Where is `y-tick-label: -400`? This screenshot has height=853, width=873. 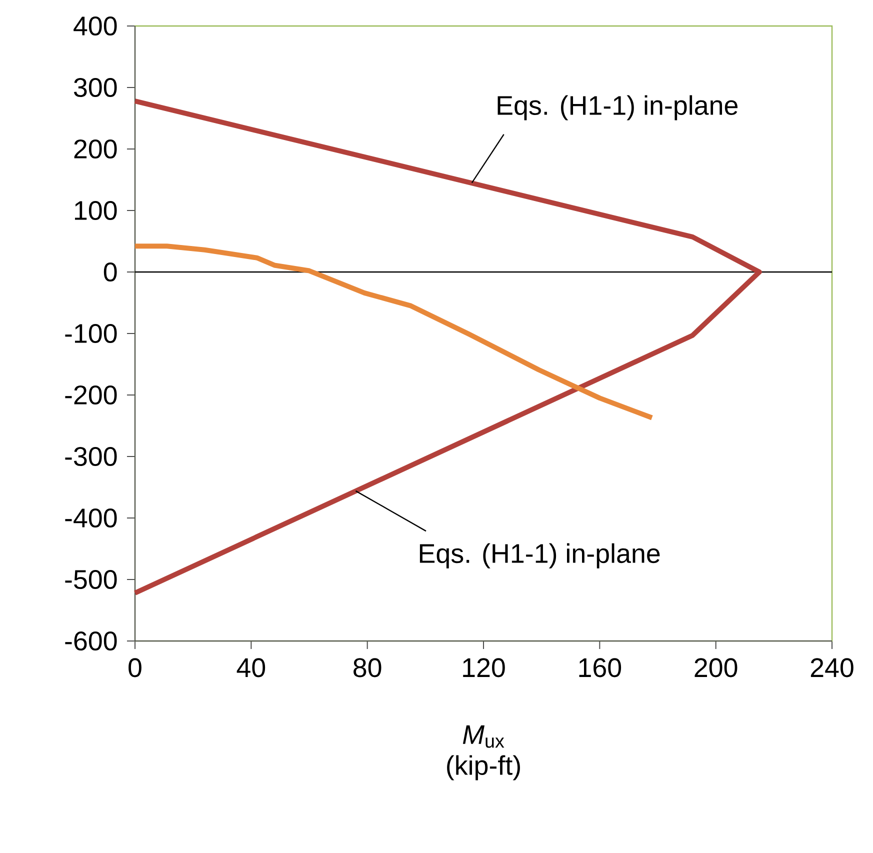
y-tick-label: -400 is located at coordinates (91, 518).